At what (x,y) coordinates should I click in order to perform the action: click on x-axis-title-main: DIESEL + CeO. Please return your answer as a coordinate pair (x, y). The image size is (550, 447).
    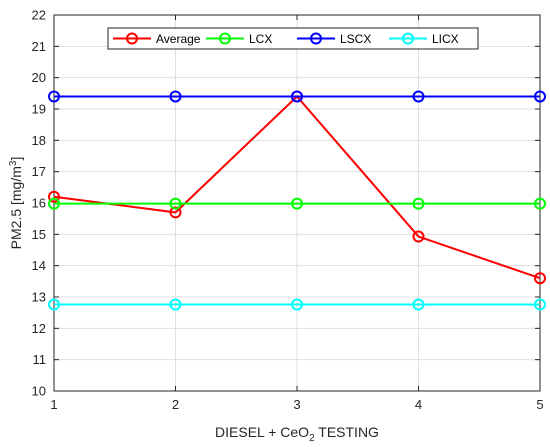
    Looking at the image, I should click on (262, 432).